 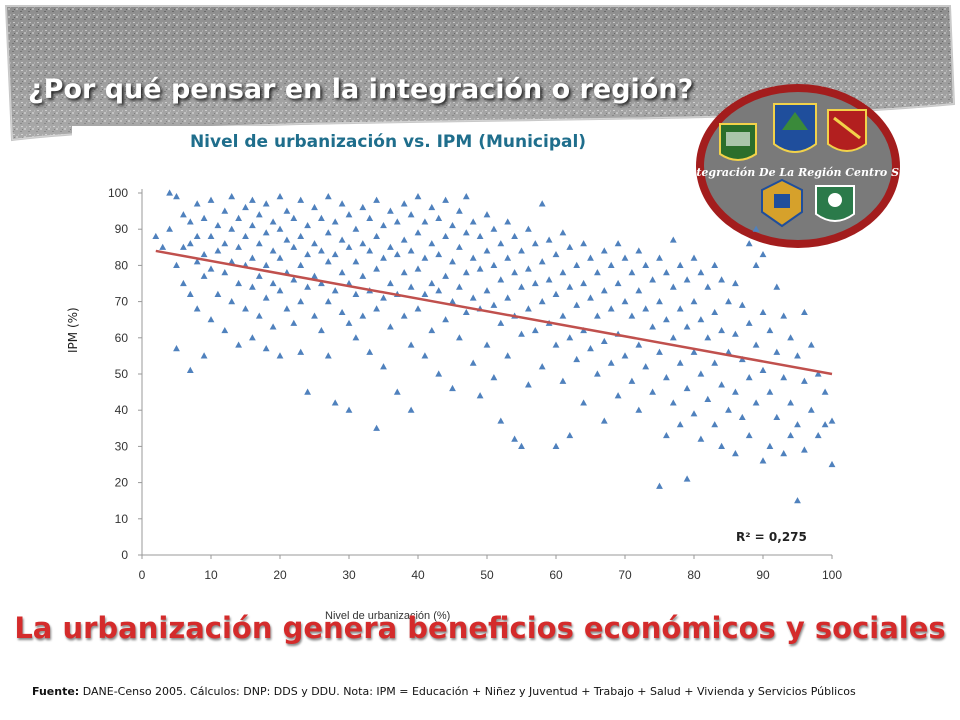 What do you see at coordinates (122, 519) in the screenshot?
I see `y-tick-label: 10` at bounding box center [122, 519].